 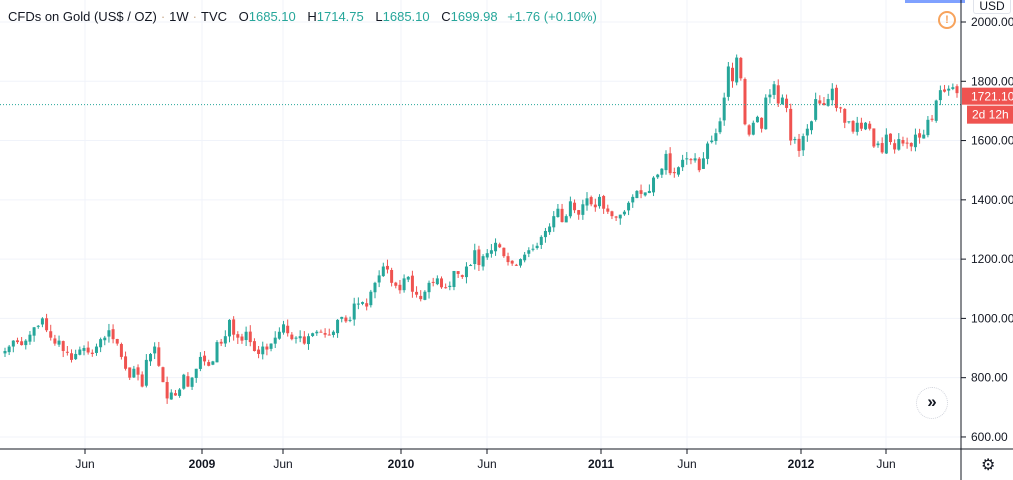 What do you see at coordinates (474, 16) in the screenshot?
I see `close-value: 1699.98` at bounding box center [474, 16].